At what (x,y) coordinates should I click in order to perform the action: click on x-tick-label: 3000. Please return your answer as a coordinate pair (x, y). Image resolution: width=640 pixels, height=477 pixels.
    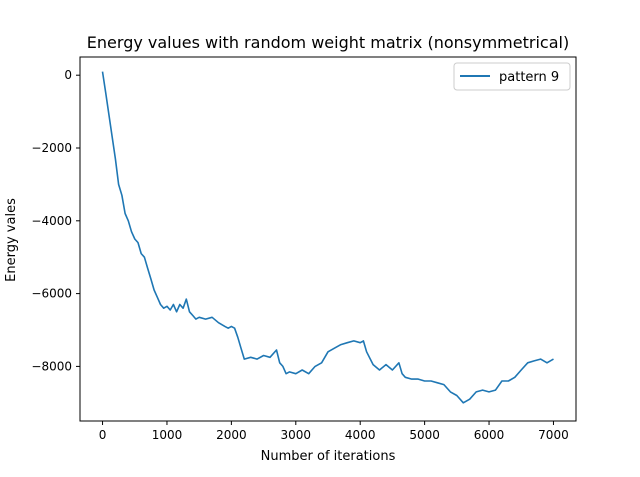
    Looking at the image, I should click on (296, 435).